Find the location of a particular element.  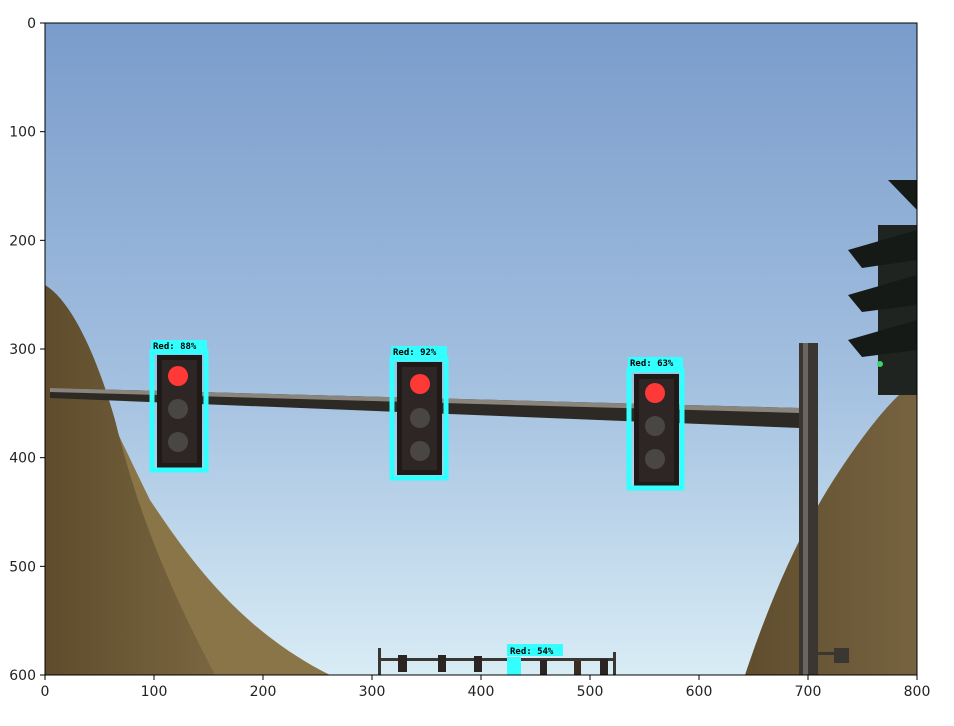

detection-label-3: Red: 63% is located at coordinates (652, 364).